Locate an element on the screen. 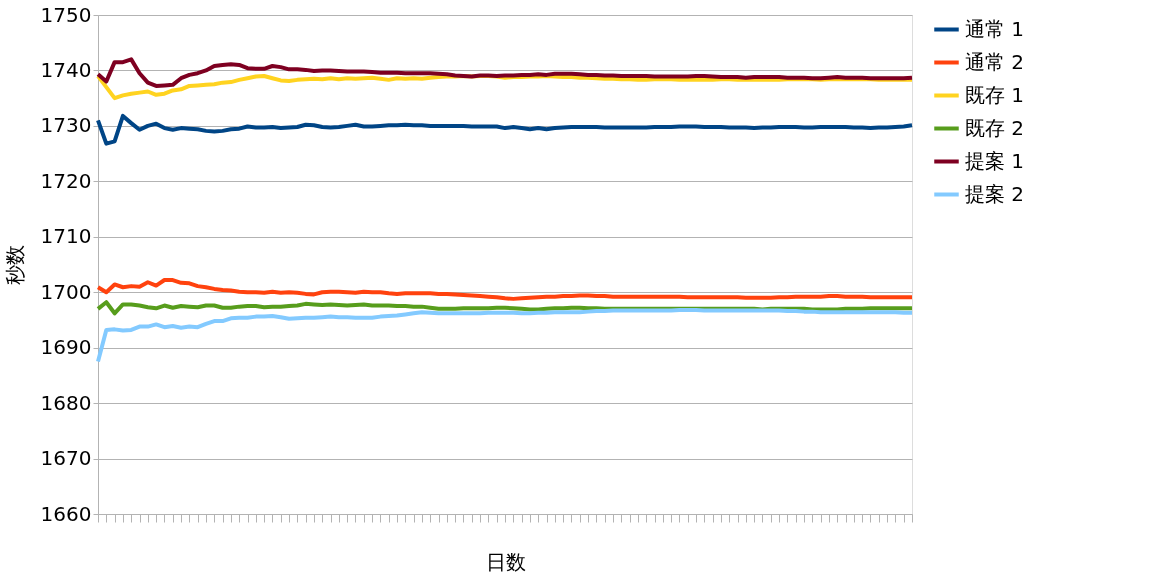 The image size is (1159, 587). y-tick-label: 1700 is located at coordinates (66, 291).